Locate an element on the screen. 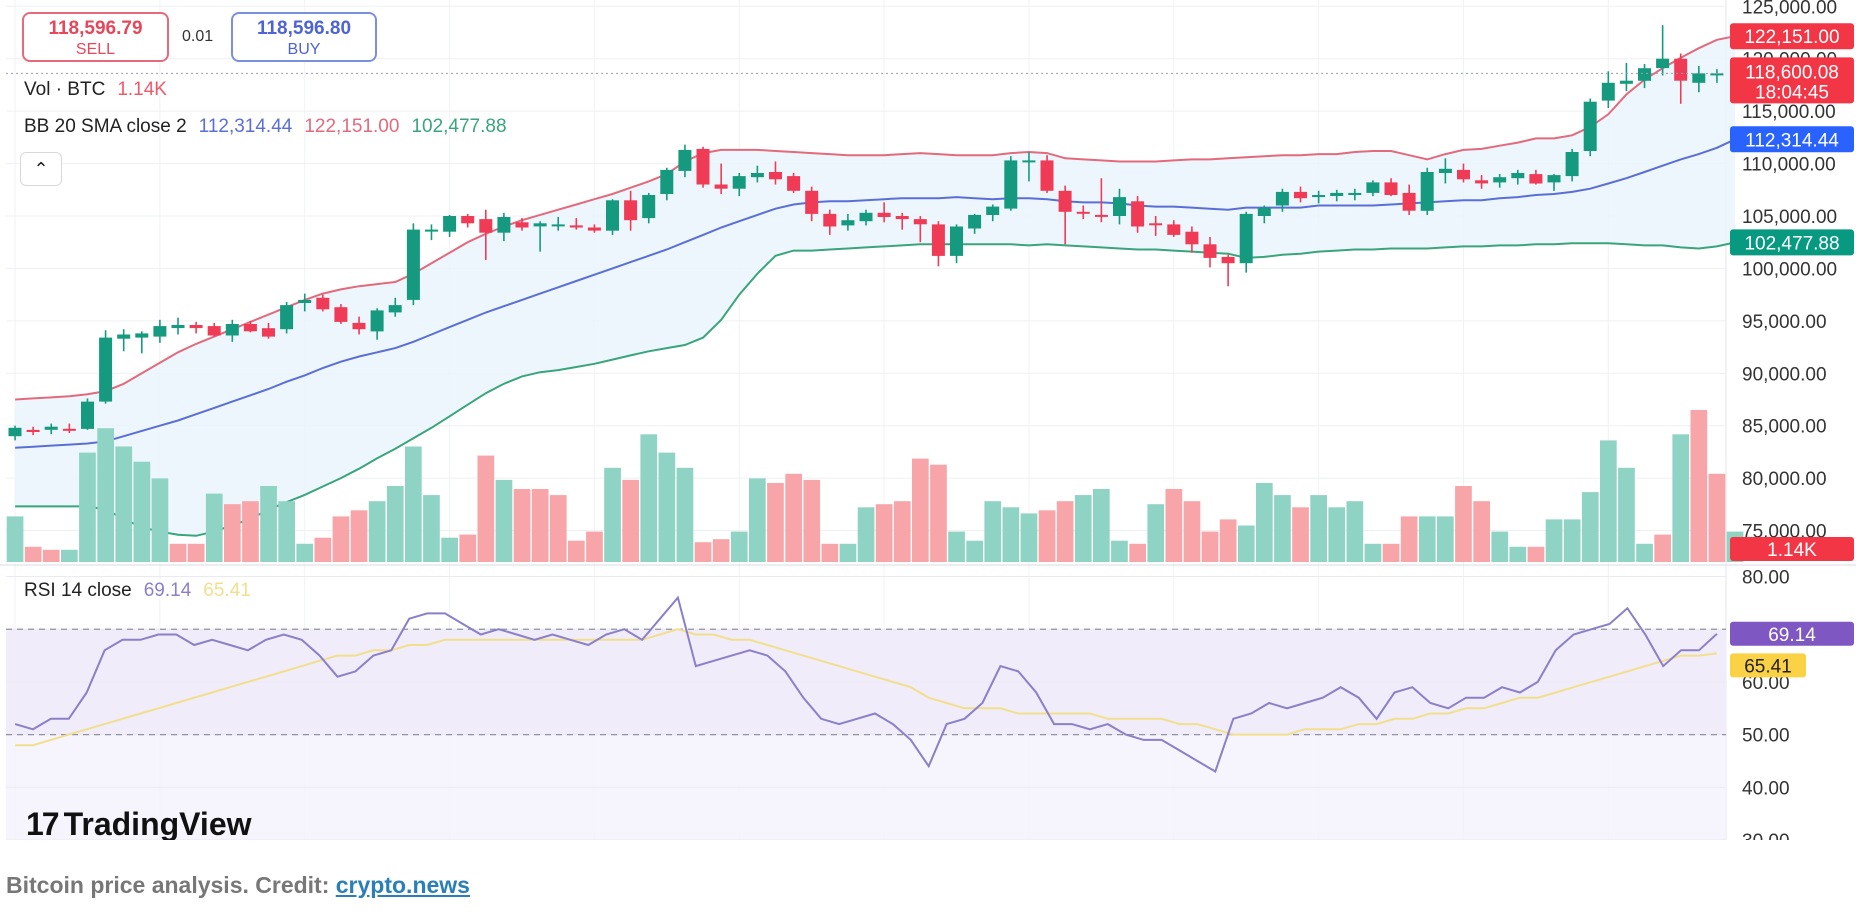 The width and height of the screenshot is (1856, 912). bb-legend-lower: 102,477.88 is located at coordinates (459, 126).